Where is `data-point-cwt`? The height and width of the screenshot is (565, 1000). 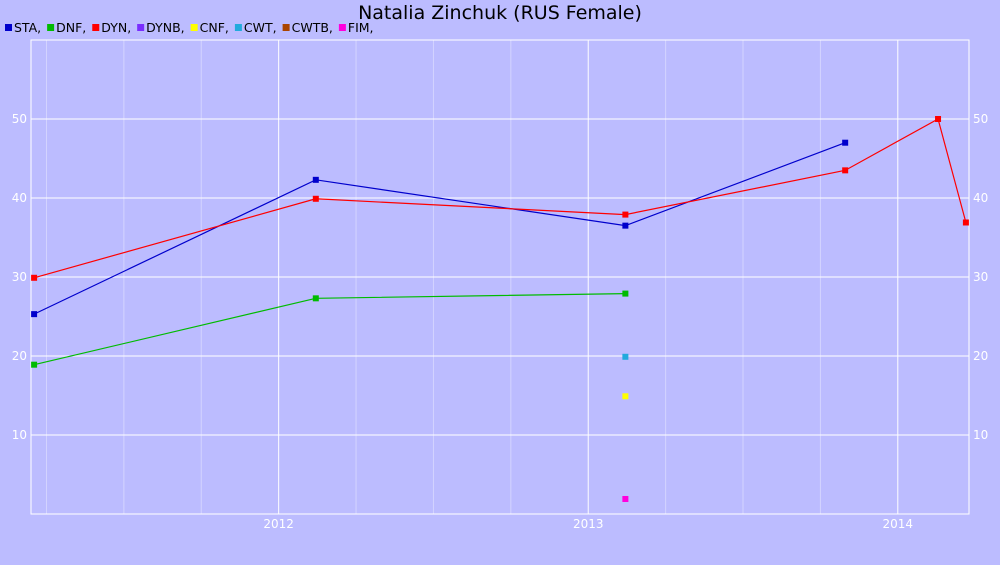 data-point-cwt is located at coordinates (625, 356).